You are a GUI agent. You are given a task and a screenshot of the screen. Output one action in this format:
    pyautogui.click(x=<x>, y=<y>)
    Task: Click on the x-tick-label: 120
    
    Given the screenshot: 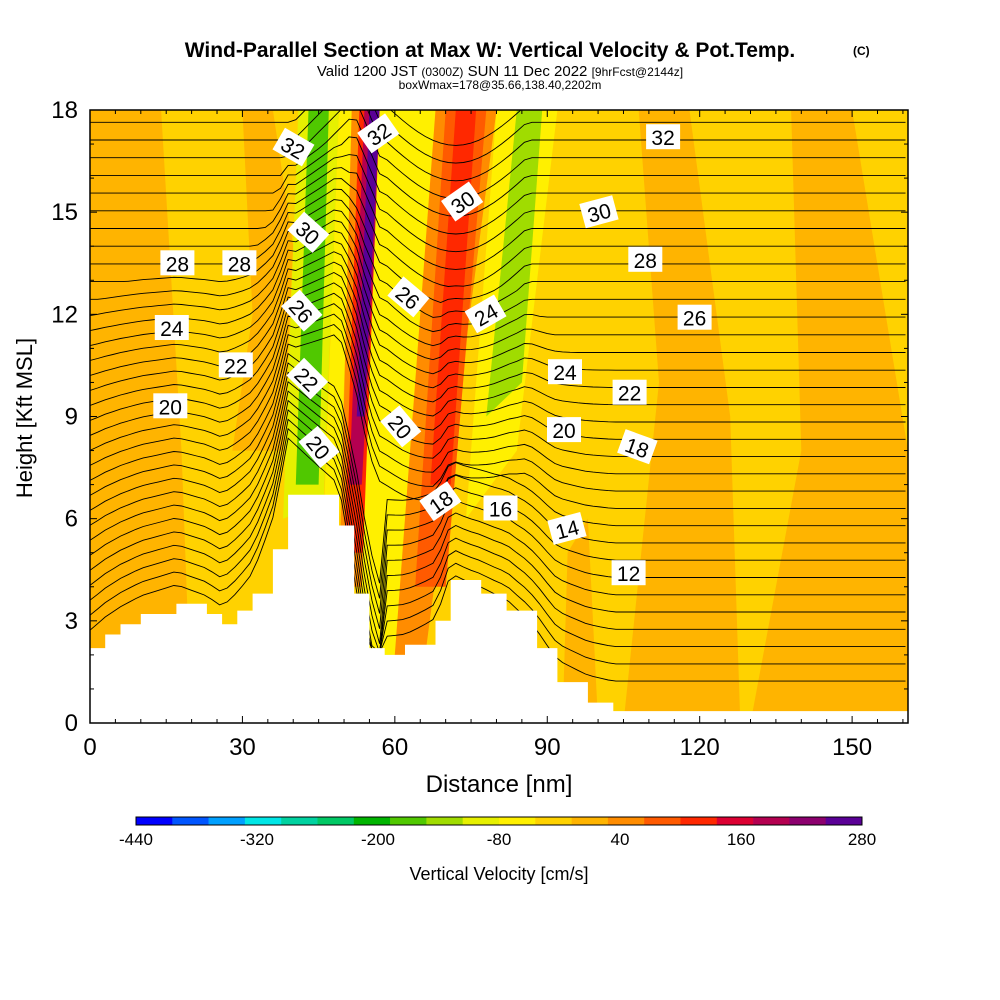 What is the action you would take?
    pyautogui.click(x=700, y=747)
    